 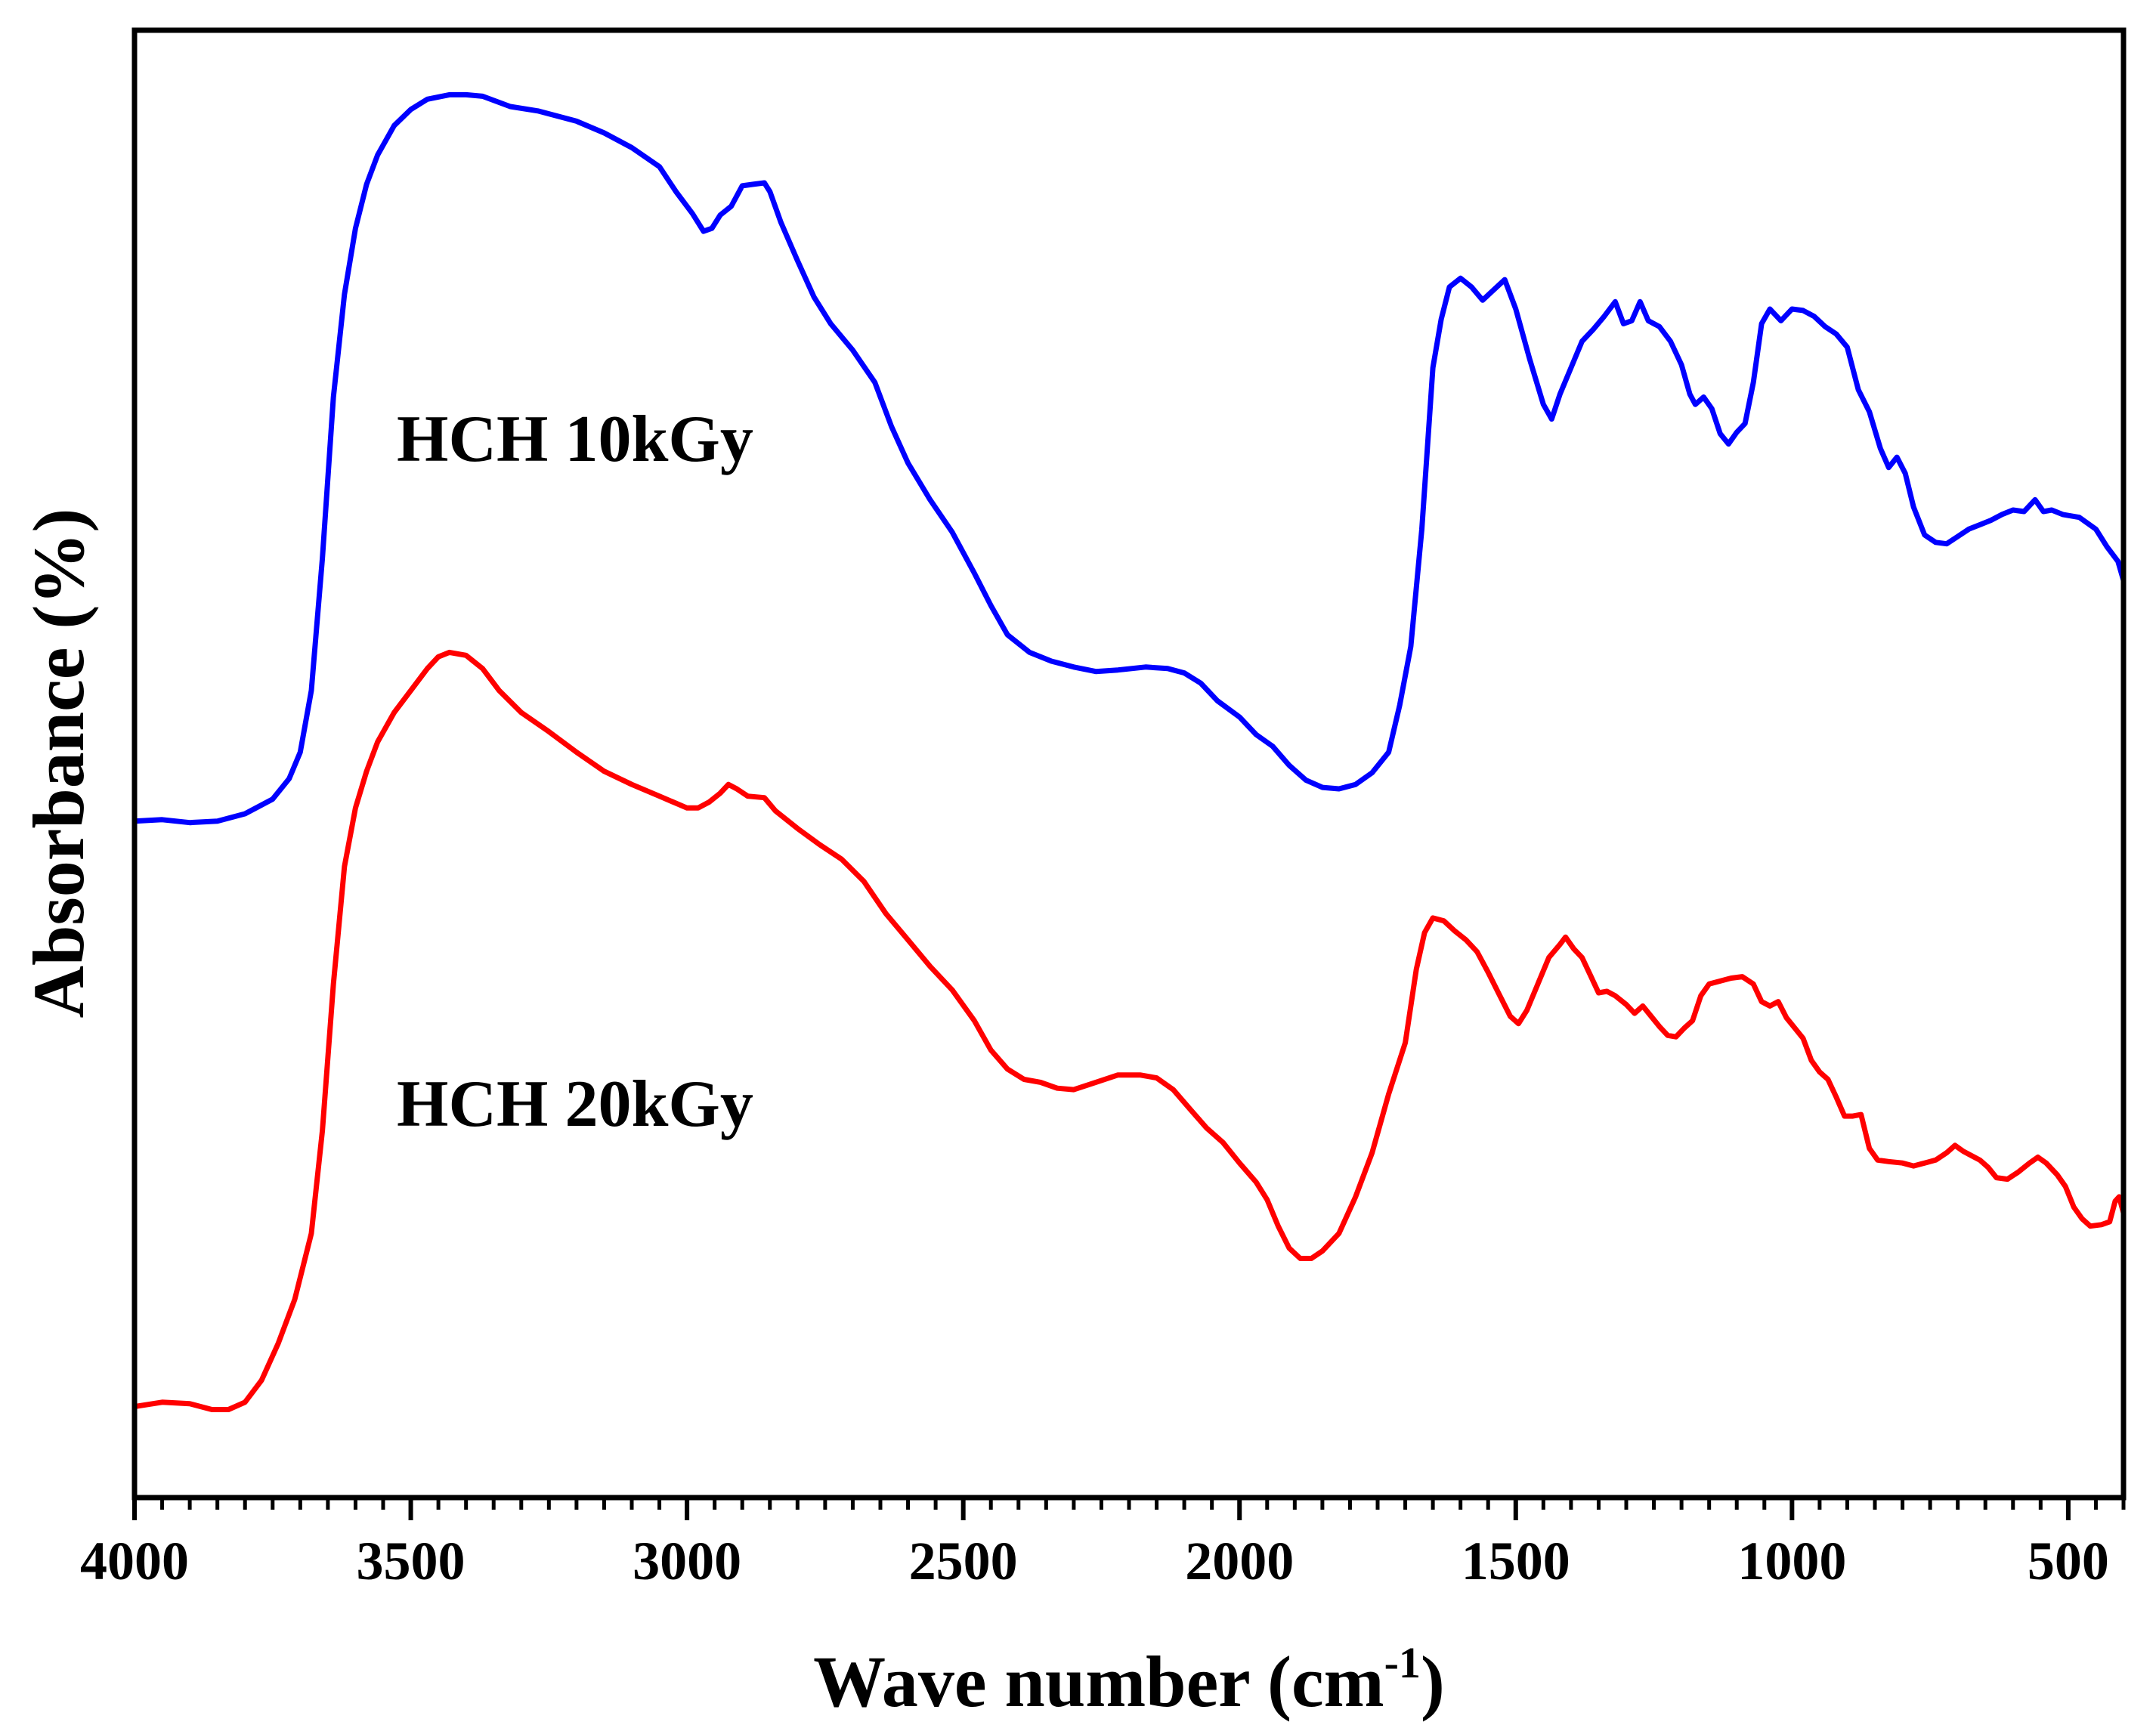 What do you see at coordinates (1239, 1561) in the screenshot?
I see `x-tick-label: 2000` at bounding box center [1239, 1561].